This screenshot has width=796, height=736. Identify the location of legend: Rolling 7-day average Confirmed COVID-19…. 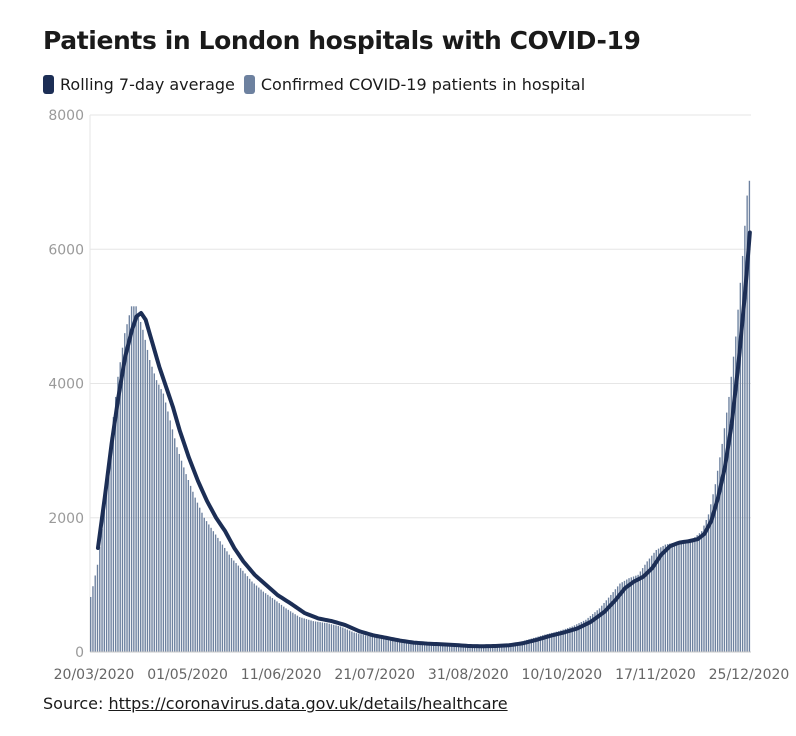
(318, 84).